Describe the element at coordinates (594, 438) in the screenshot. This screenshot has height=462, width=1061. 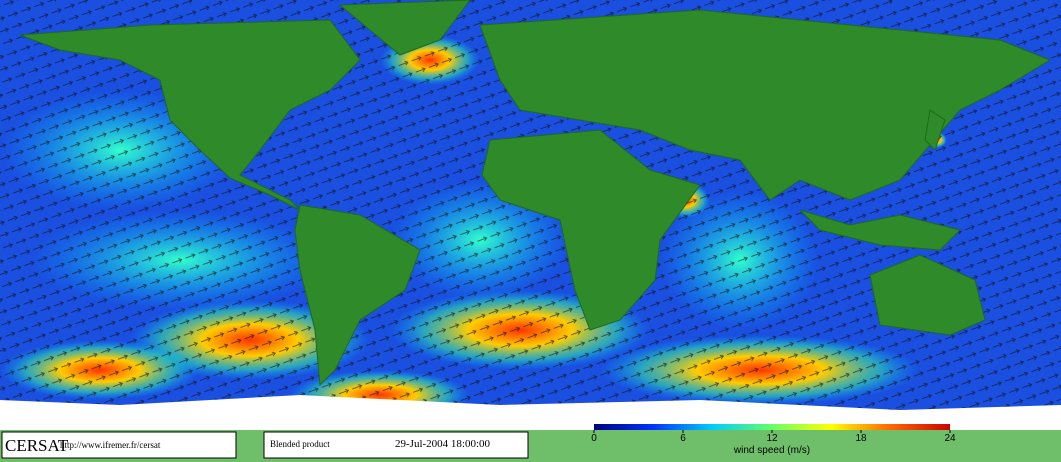
I see `tick-label: 0` at that location.